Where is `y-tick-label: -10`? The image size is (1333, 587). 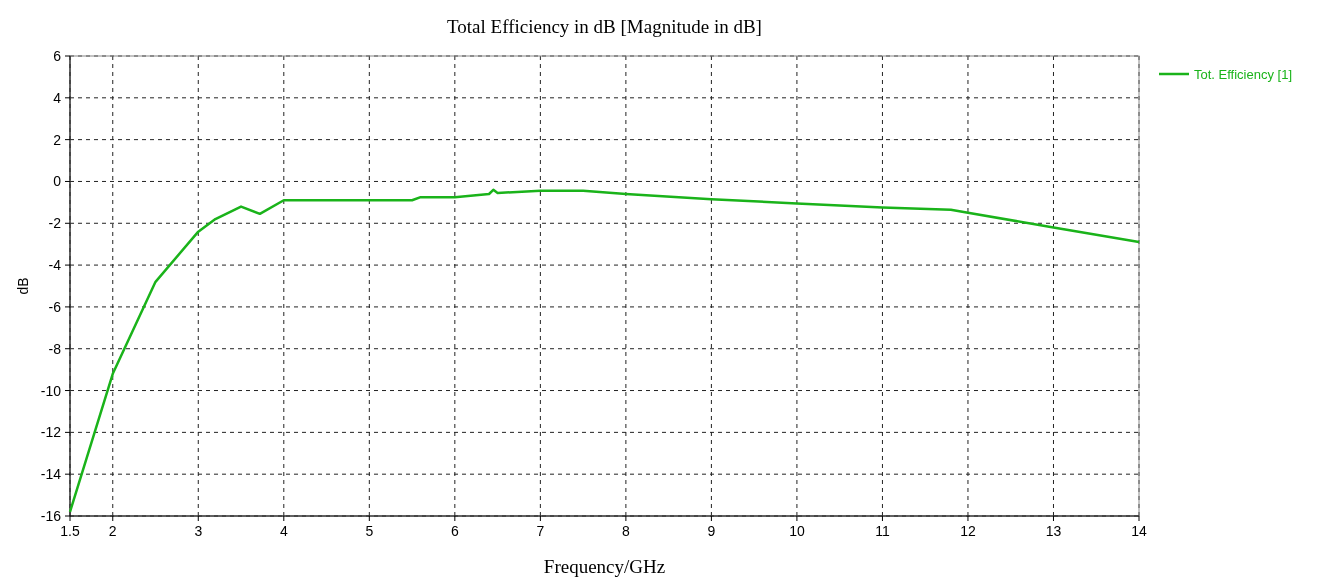 y-tick-label: -10 is located at coordinates (51, 390).